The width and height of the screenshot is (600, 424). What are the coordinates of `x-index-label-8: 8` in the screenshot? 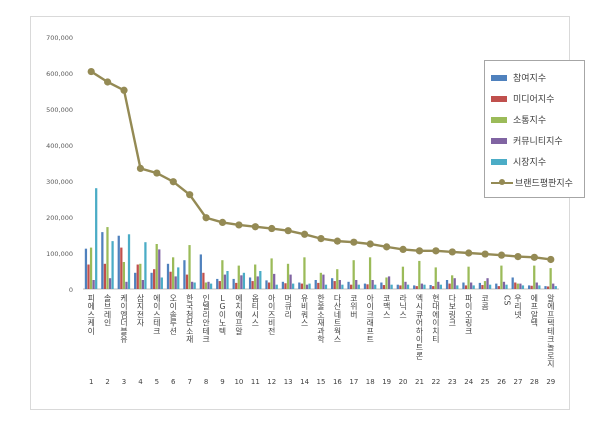 It's located at (206, 382).